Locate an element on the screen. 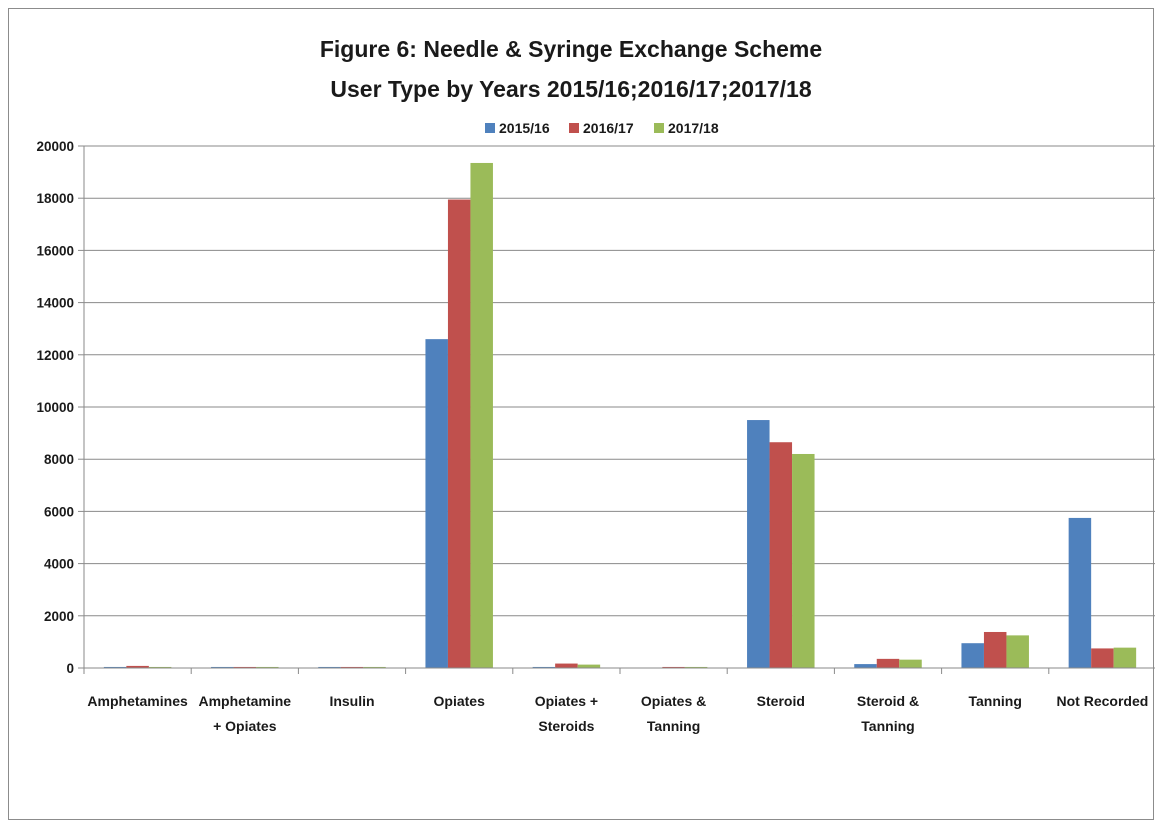 Image resolution: width=1161 pixels, height=828 pixels. x-tick-label: Steroids is located at coordinates (566, 726).